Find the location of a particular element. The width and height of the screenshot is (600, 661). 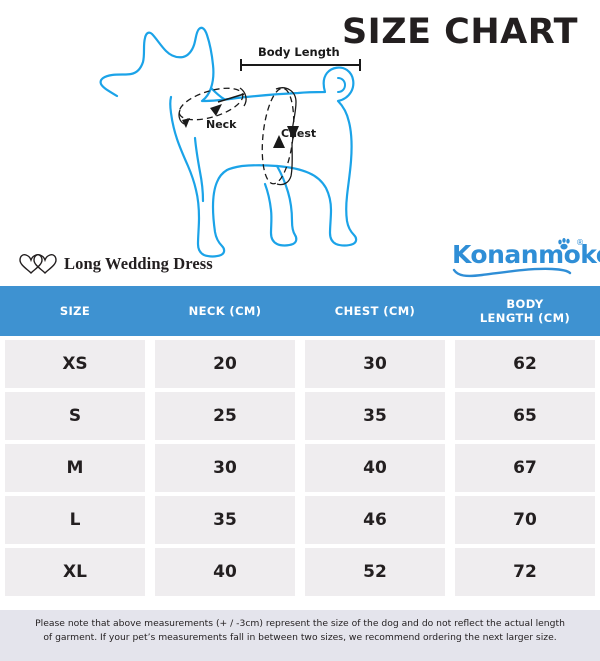

column-header-chest: CHEST (CM) is located at coordinates (375, 310).